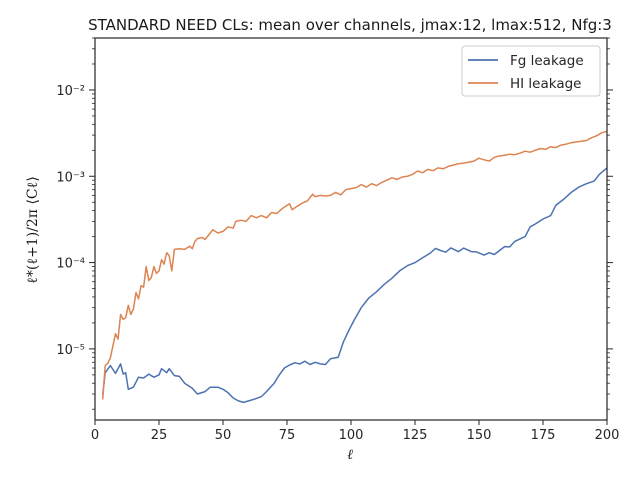 This screenshot has width=640, height=480. Describe the element at coordinates (70, 91) in the screenshot. I see `y-tick-label: 10⁻²` at that location.